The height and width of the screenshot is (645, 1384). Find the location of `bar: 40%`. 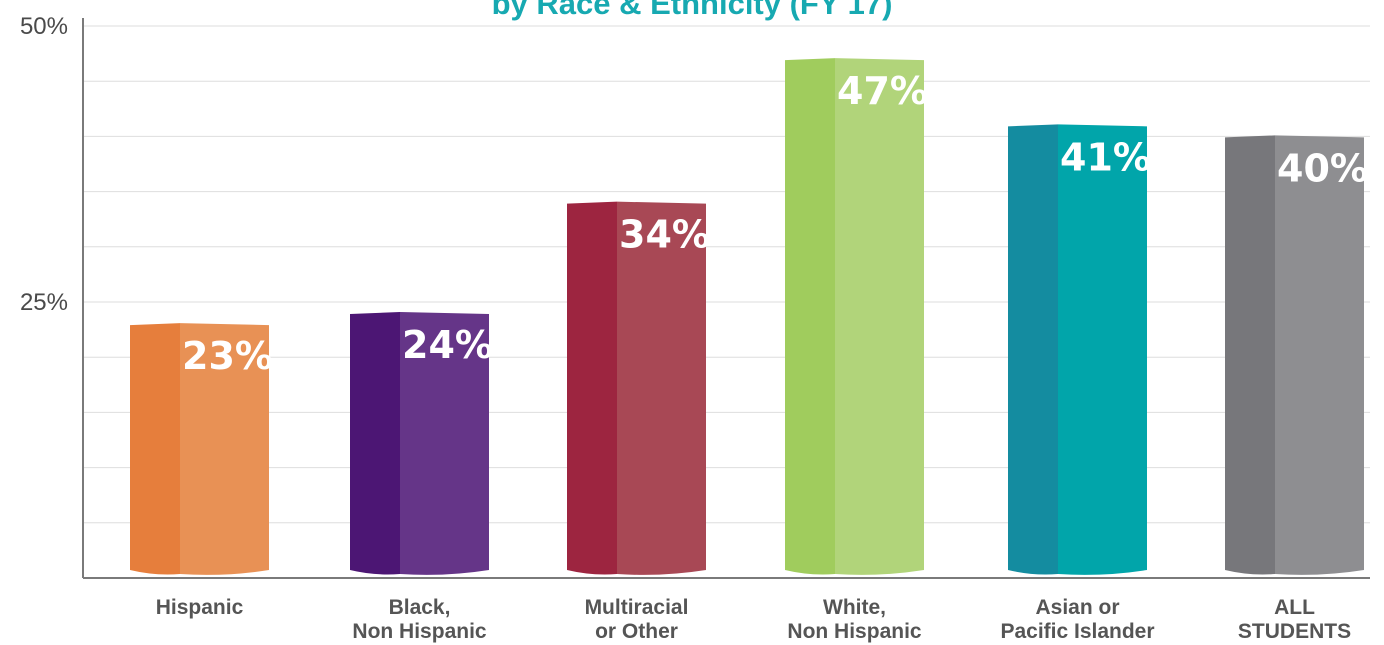

bar: 40% is located at coordinates (1296, 355).